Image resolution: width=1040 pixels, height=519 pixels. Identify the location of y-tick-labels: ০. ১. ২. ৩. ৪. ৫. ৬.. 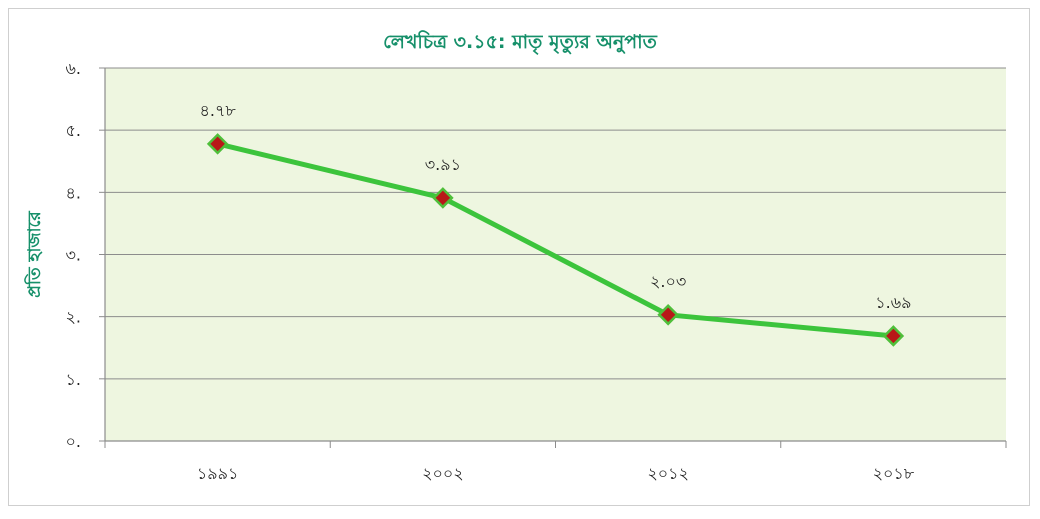
(74, 255).